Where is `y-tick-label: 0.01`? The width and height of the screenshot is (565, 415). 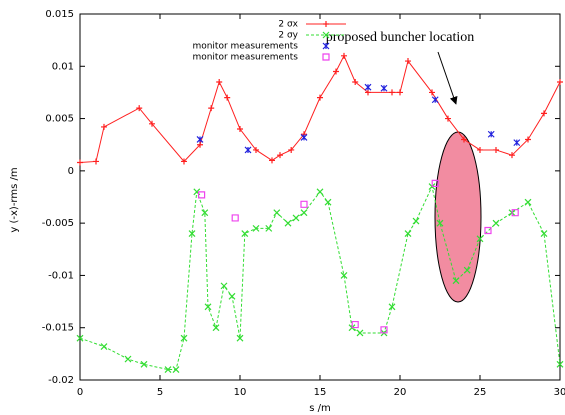 y-tick-label: 0.01 is located at coordinates (63, 66).